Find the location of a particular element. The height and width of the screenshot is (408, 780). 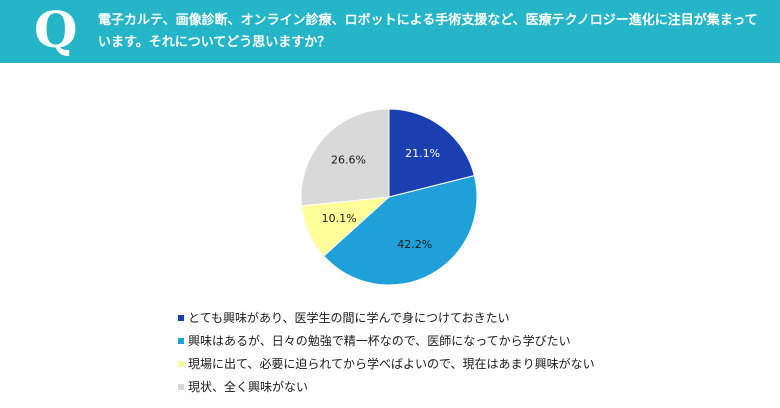

legend-label: 現状、全く興味がない is located at coordinates (248, 387).